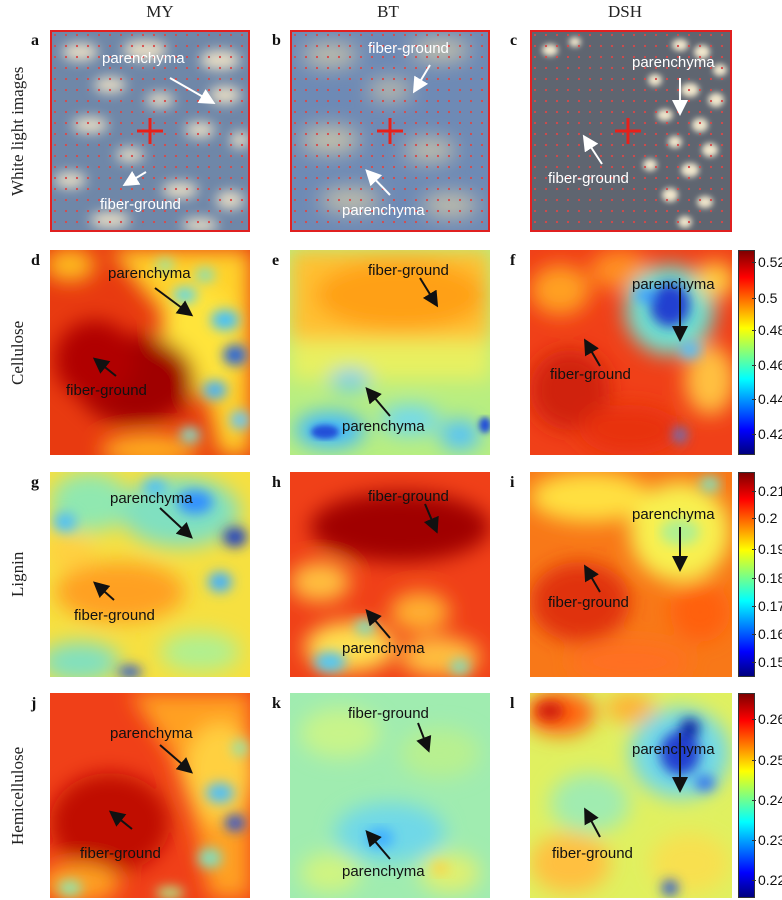 The height and width of the screenshot is (900, 782). Describe the element at coordinates (513, 260) in the screenshot. I see `panel-letter-f: f` at that location.